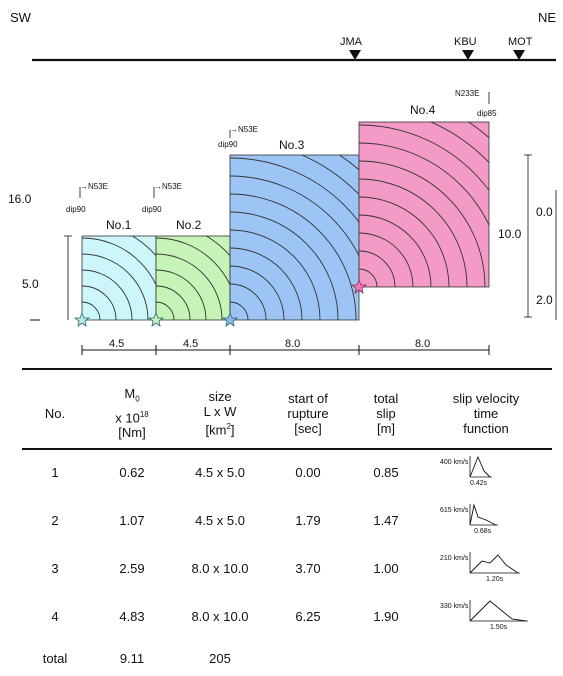  Describe the element at coordinates (21, 17) in the screenshot. I see `sw-label: SW` at that location.